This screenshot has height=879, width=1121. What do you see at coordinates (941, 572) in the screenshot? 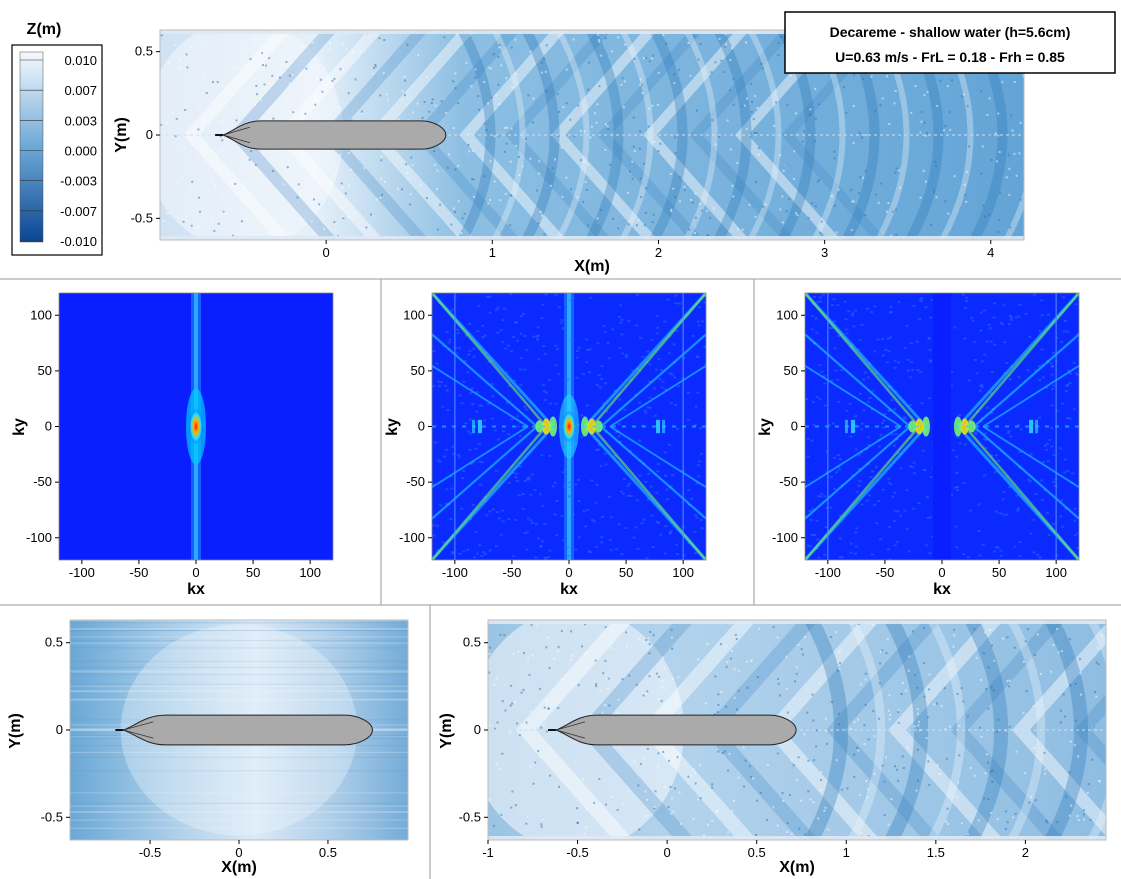
I see `spectrum-3-x-tick-label: 0` at bounding box center [941, 572].